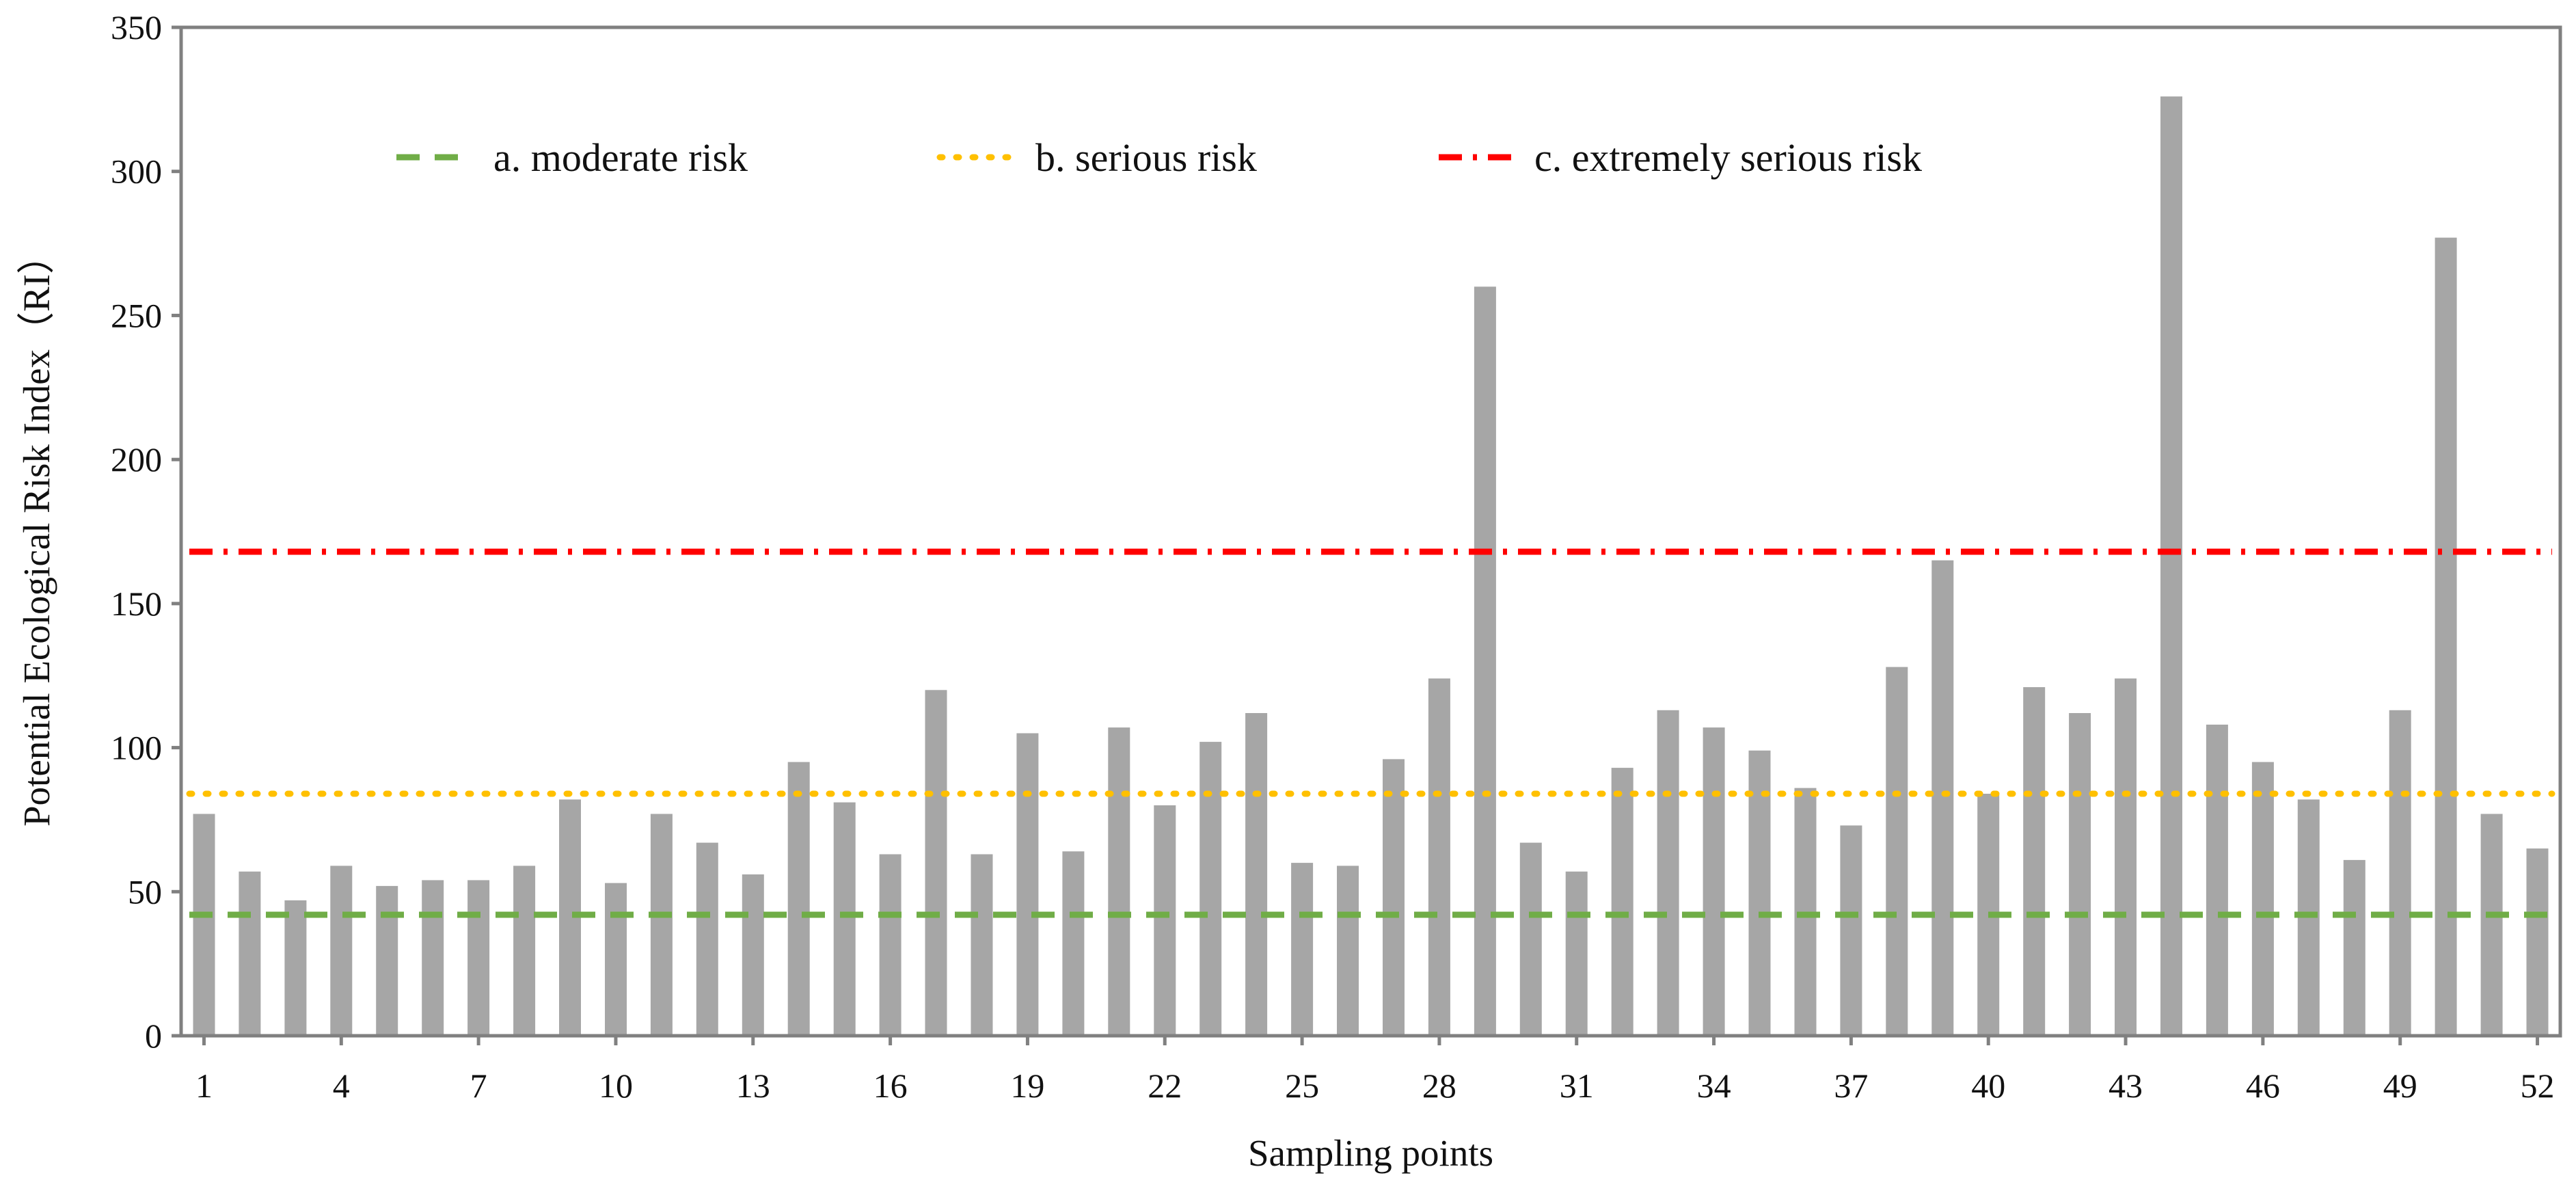 The width and height of the screenshot is (2576, 1193). What do you see at coordinates (1714, 1086) in the screenshot?
I see `x-tick-label: 34` at bounding box center [1714, 1086].